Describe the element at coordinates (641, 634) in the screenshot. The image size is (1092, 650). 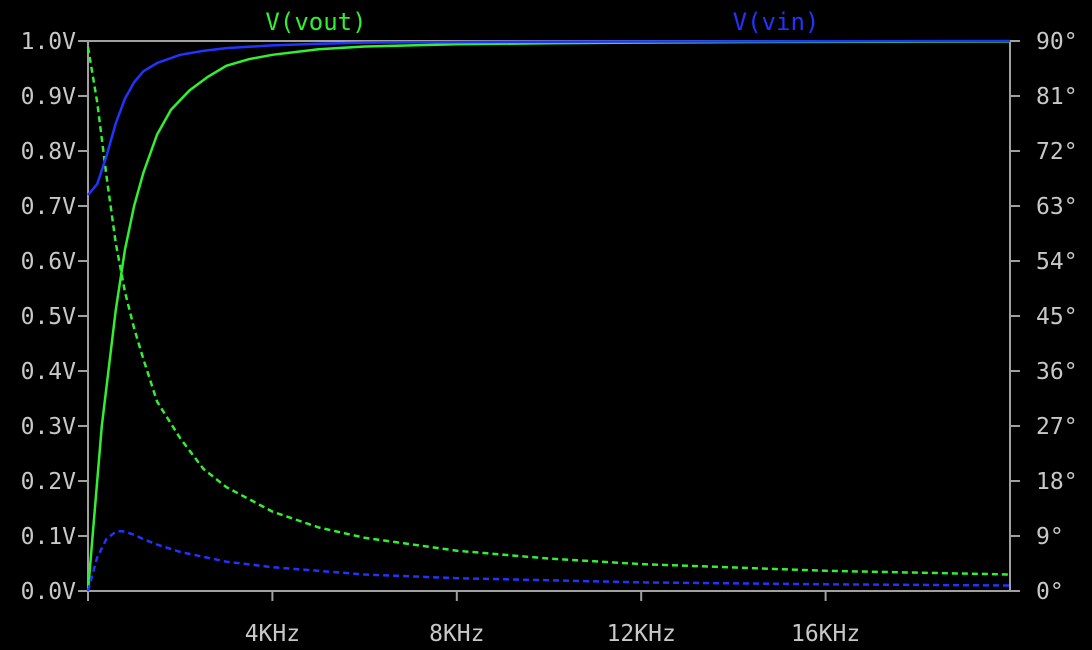
I see `x-tick-label: 12KHz` at that location.